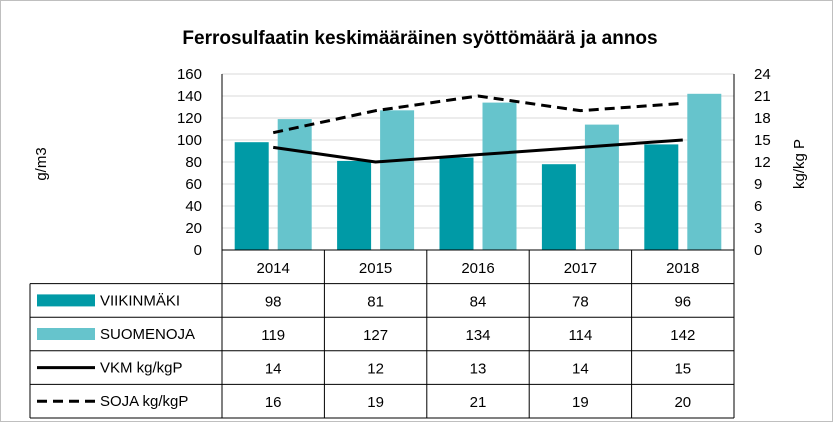 This screenshot has width=833, height=422. Describe the element at coordinates (189, 140) in the screenshot. I see `y-tick-label: 100` at that location.